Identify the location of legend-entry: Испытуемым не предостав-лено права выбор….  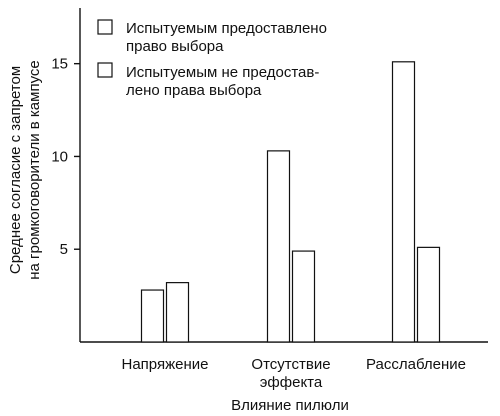
(222, 81).